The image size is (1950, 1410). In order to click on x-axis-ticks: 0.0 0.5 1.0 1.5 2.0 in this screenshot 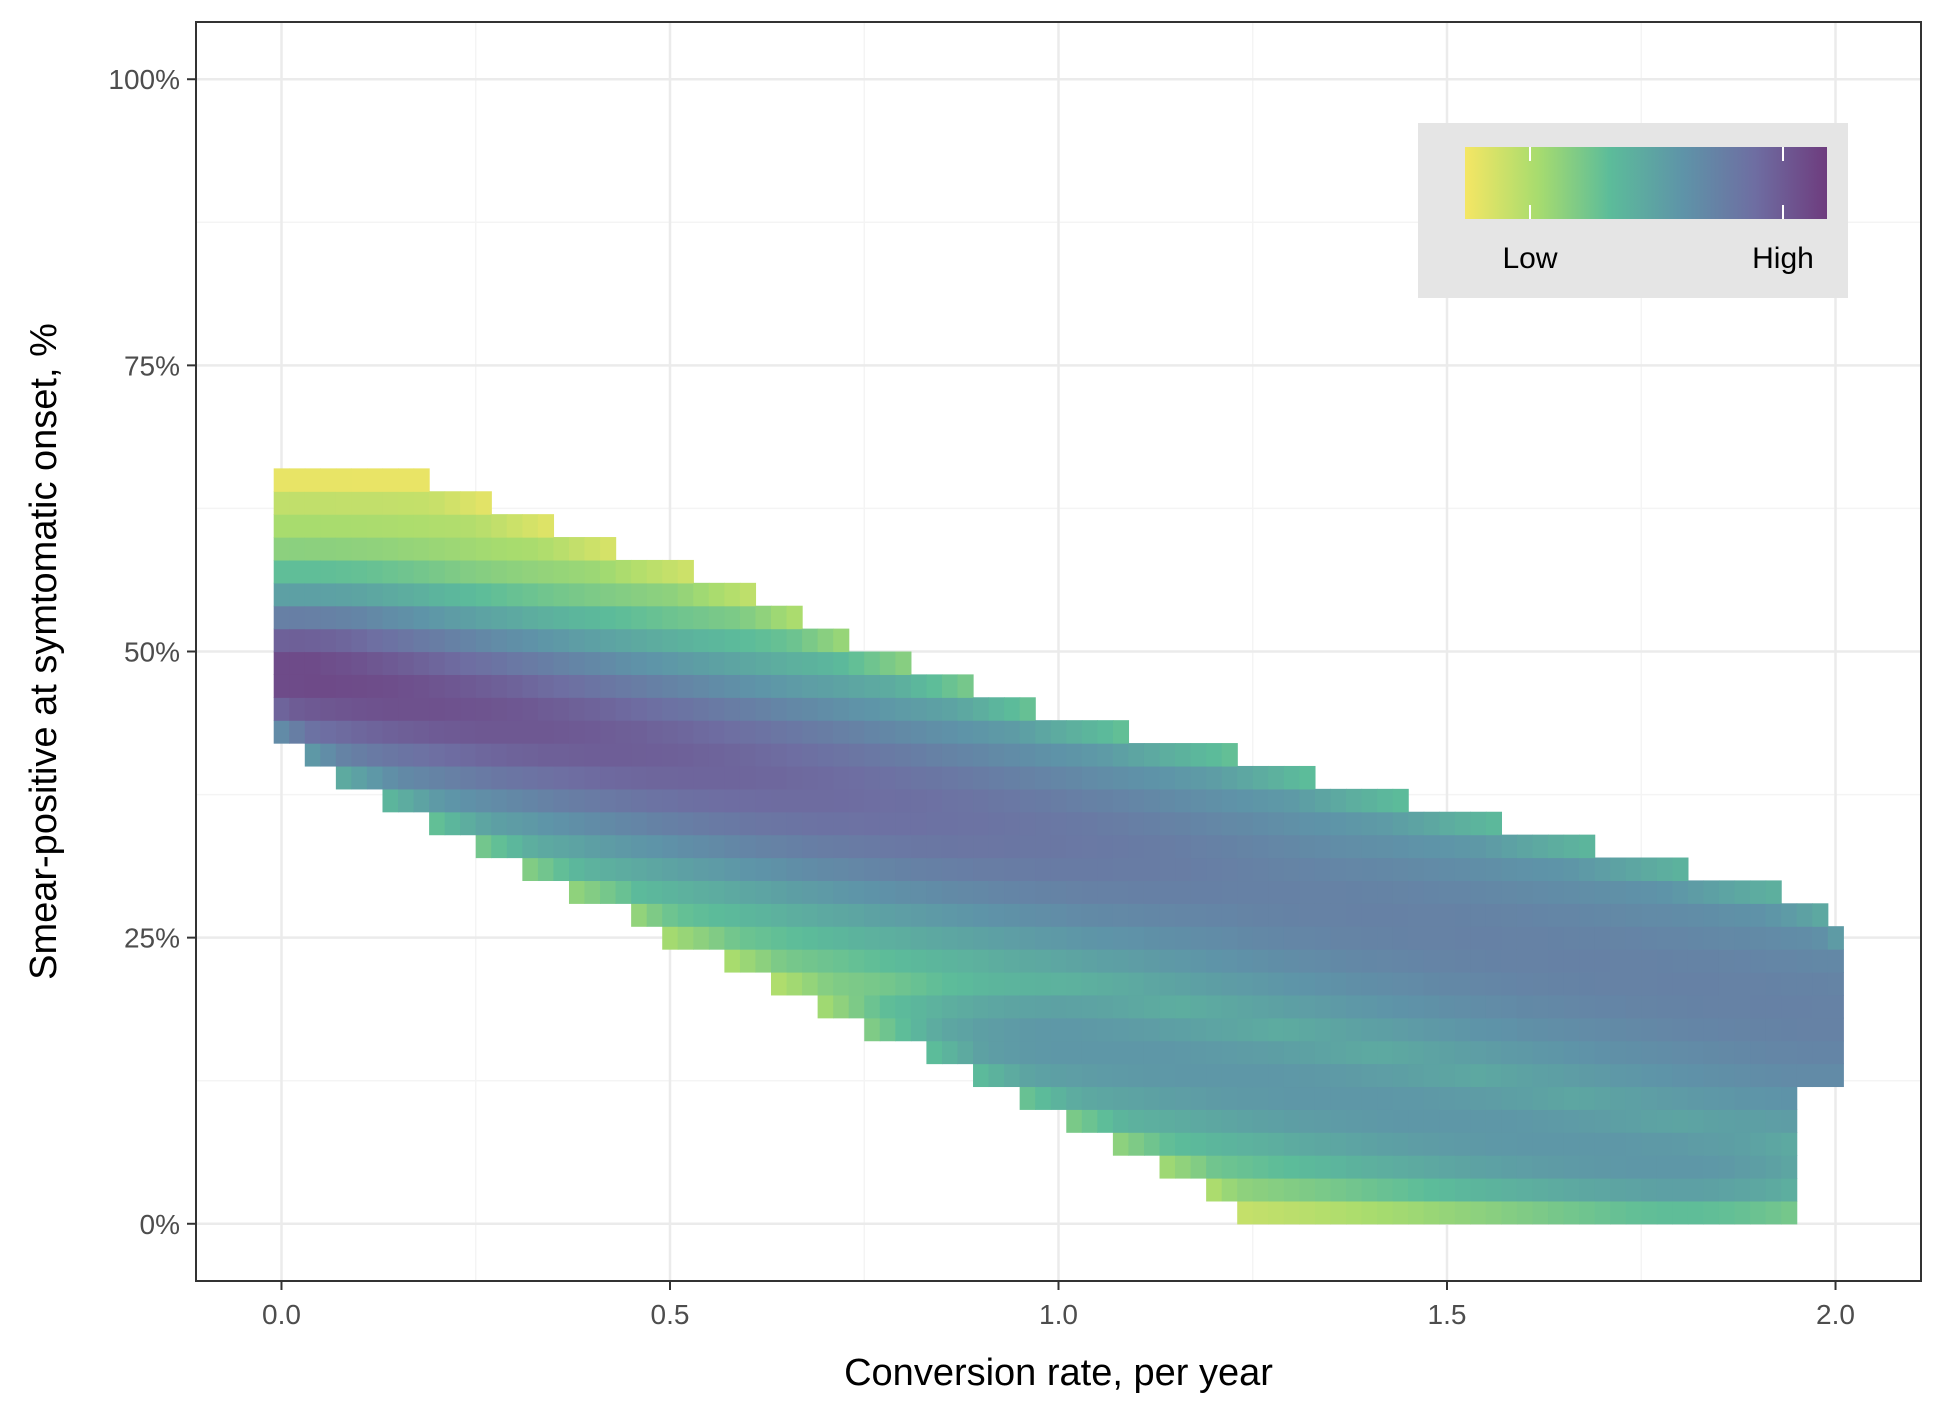, I will do `click(1058, 1305)`.